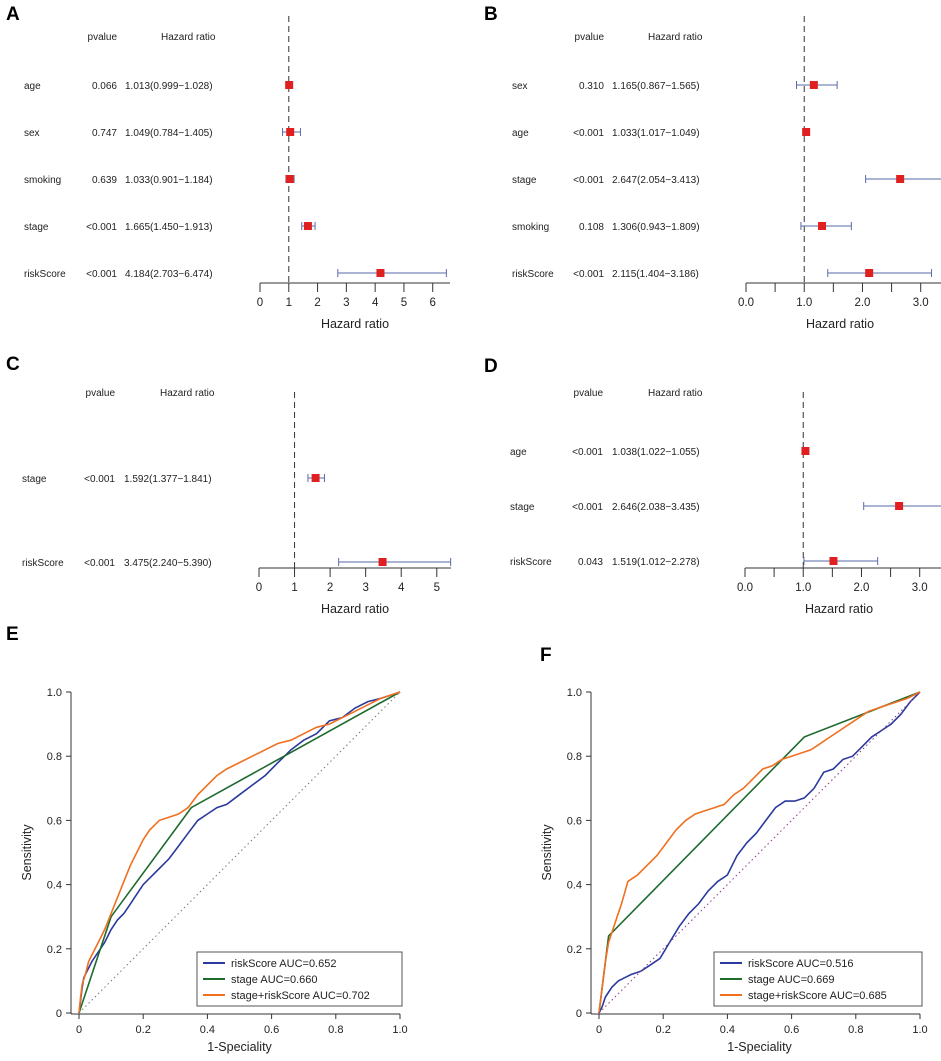 Image resolution: width=941 pixels, height=1061 pixels. What do you see at coordinates (663, 1030) in the screenshot?
I see `x-tick-label-f: 0.2` at bounding box center [663, 1030].